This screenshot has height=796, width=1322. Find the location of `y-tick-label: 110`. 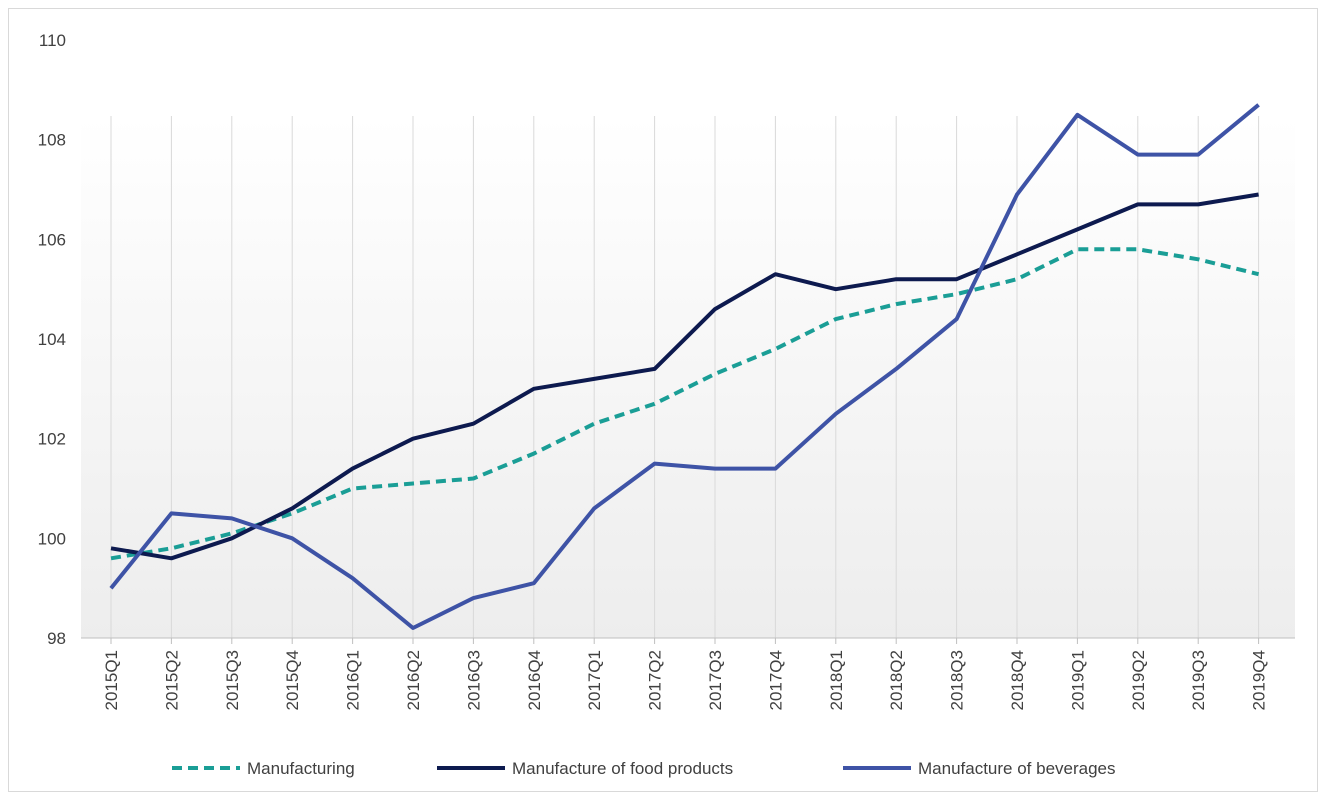

y-tick-label: 110 is located at coordinates (52, 40).